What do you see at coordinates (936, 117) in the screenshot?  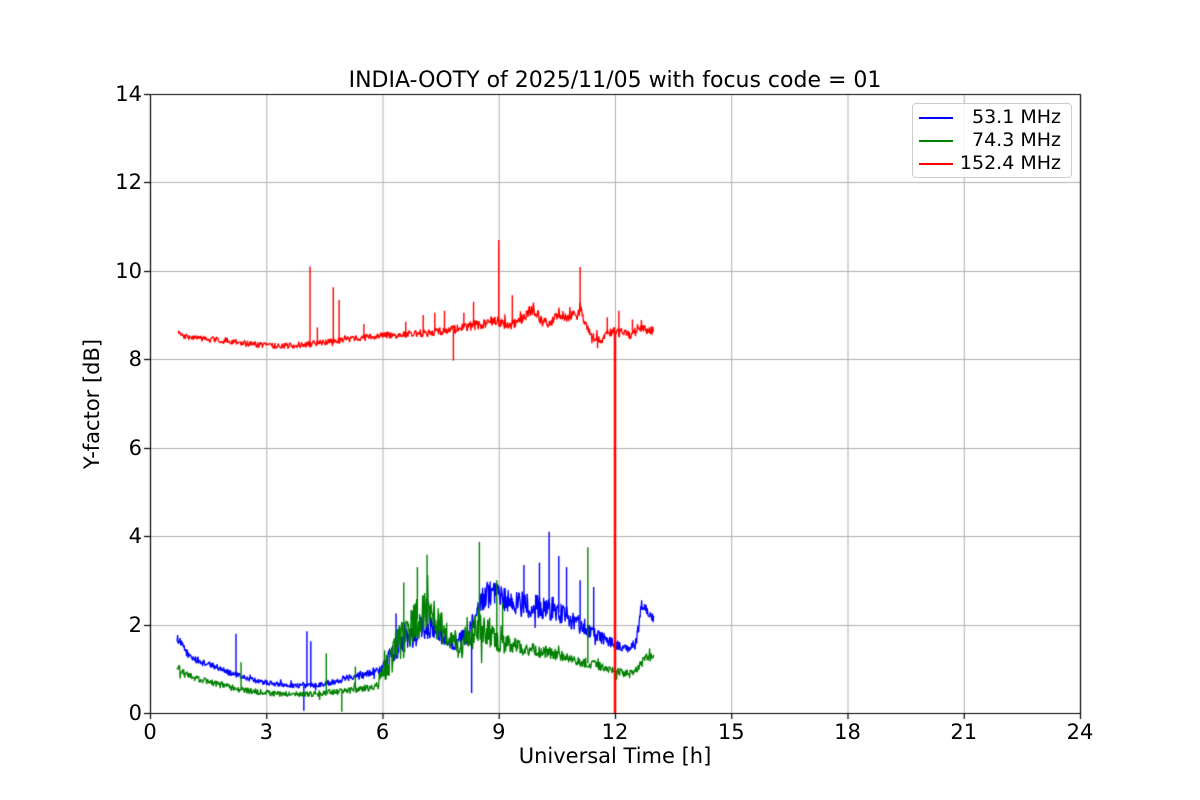 I see `legend-line-blue-icon` at bounding box center [936, 117].